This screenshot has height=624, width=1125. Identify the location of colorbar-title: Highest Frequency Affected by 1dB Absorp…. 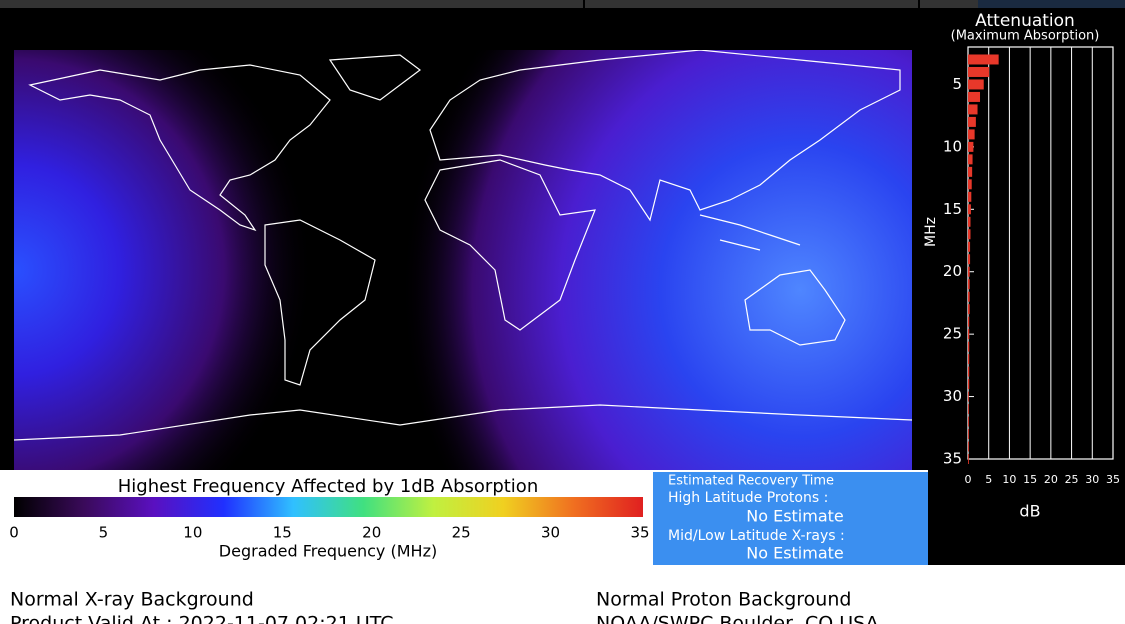
(328, 486).